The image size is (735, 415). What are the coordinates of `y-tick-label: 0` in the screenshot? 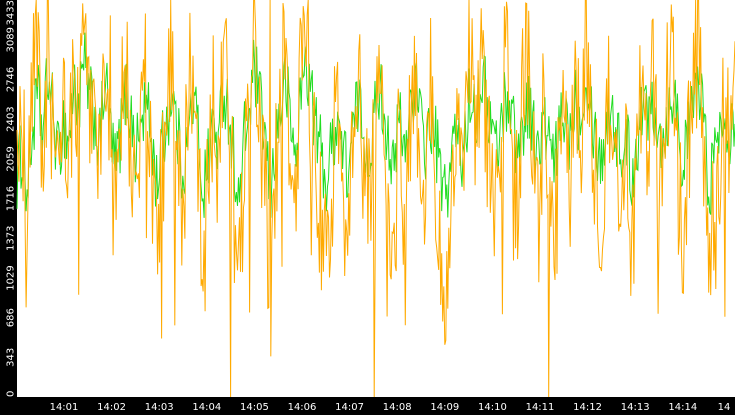 It's located at (11, 394).